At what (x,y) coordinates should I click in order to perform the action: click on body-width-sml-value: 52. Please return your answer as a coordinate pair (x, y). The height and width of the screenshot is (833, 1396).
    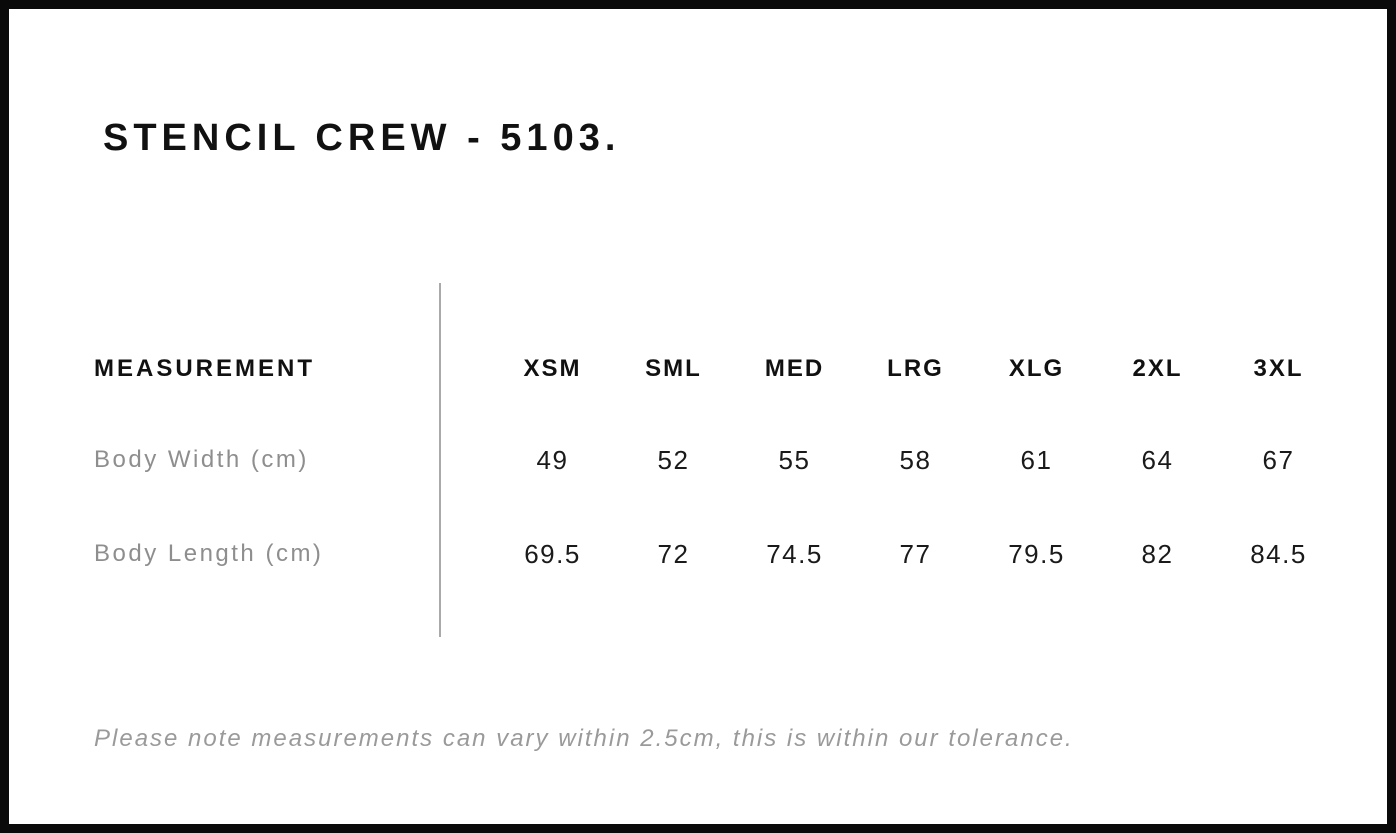
    Looking at the image, I should click on (673, 459).